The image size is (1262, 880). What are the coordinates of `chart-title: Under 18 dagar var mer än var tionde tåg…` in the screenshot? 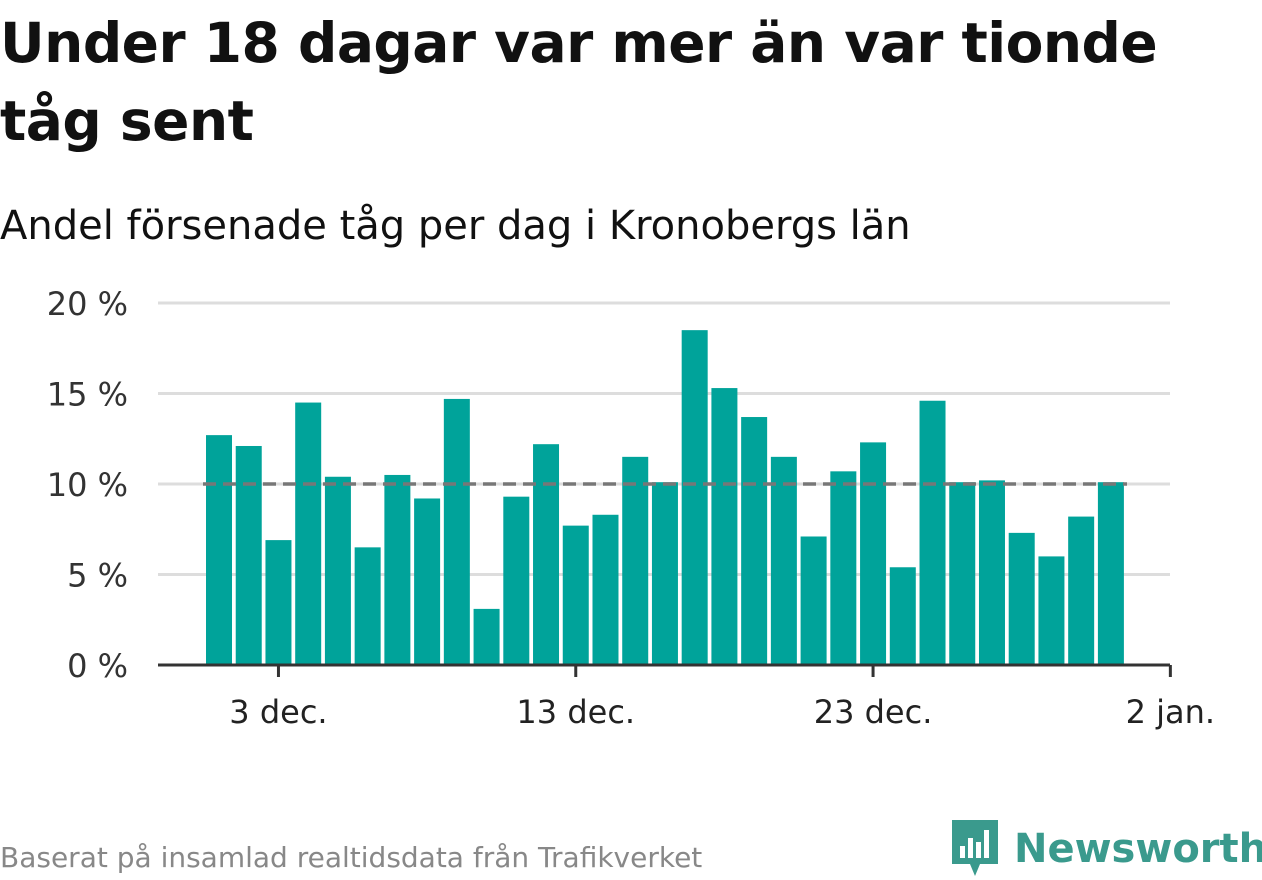 It's located at (579, 82).